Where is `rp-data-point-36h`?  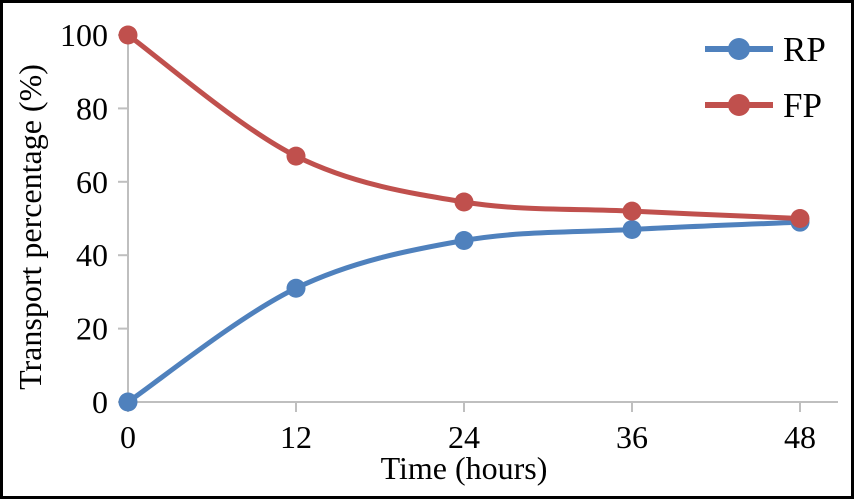
rp-data-point-36h is located at coordinates (632, 230).